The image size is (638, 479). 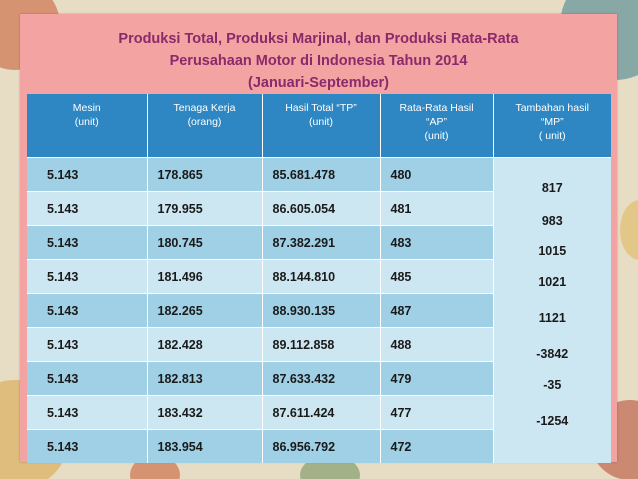 I want to click on mp-value: 817, so click(x=552, y=188).